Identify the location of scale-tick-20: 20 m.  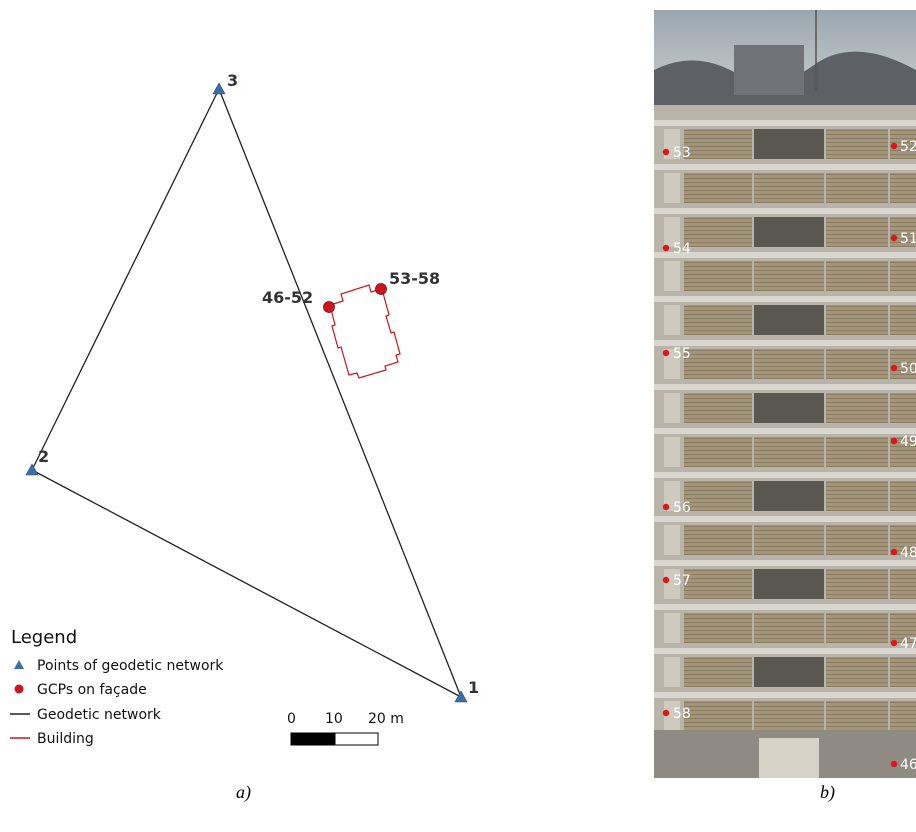
(386, 719).